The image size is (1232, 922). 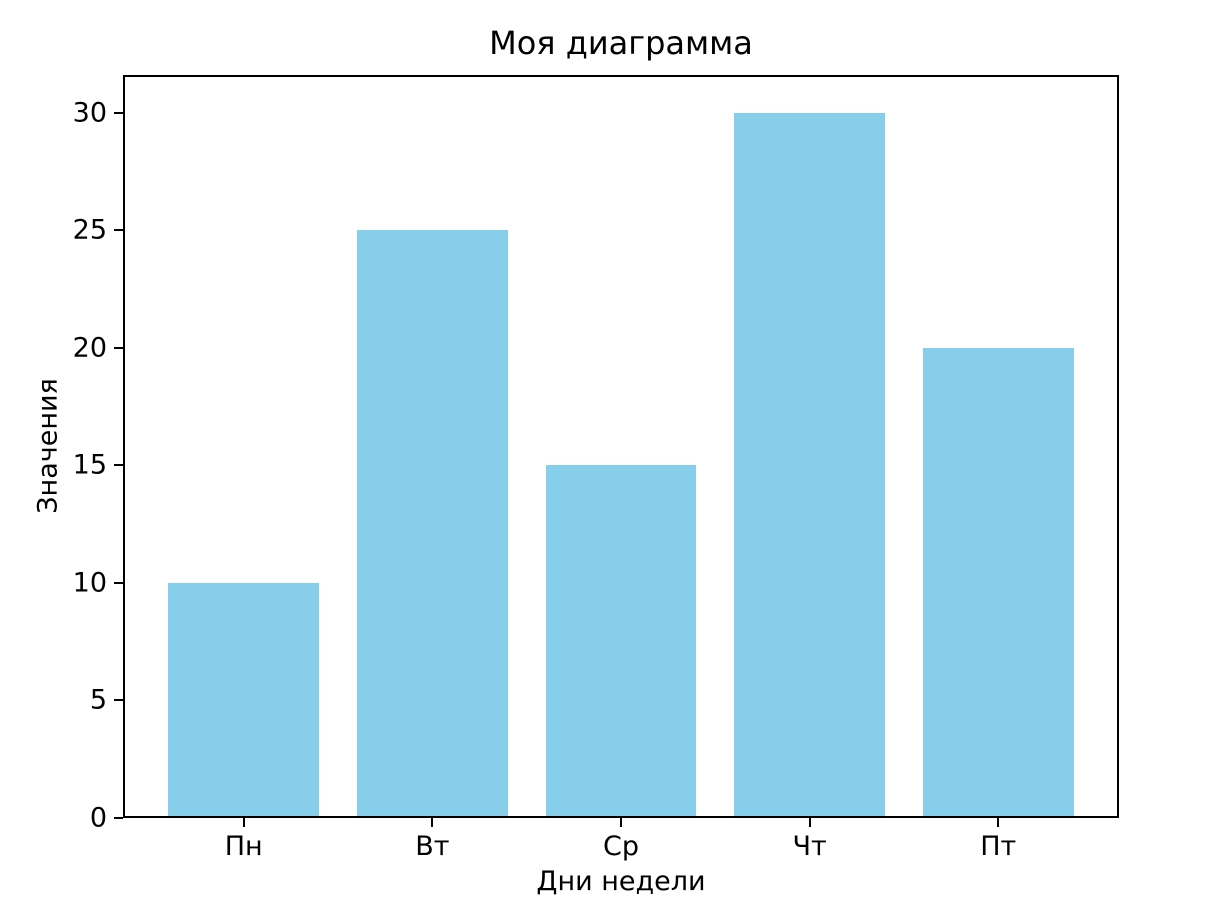 I want to click on y-tick-label-0: 0, so click(x=98, y=818).